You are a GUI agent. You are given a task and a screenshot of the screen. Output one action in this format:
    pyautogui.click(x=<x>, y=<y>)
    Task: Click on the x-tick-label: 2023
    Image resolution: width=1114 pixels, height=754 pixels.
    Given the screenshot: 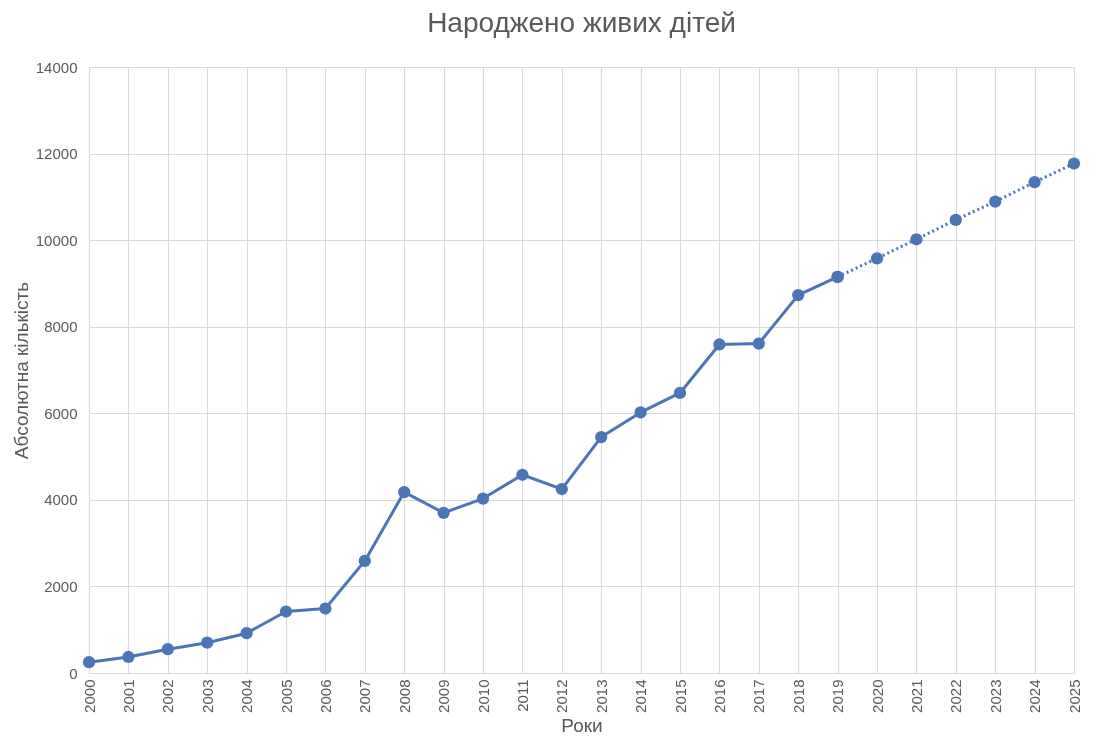 What is the action you would take?
    pyautogui.click(x=995, y=696)
    